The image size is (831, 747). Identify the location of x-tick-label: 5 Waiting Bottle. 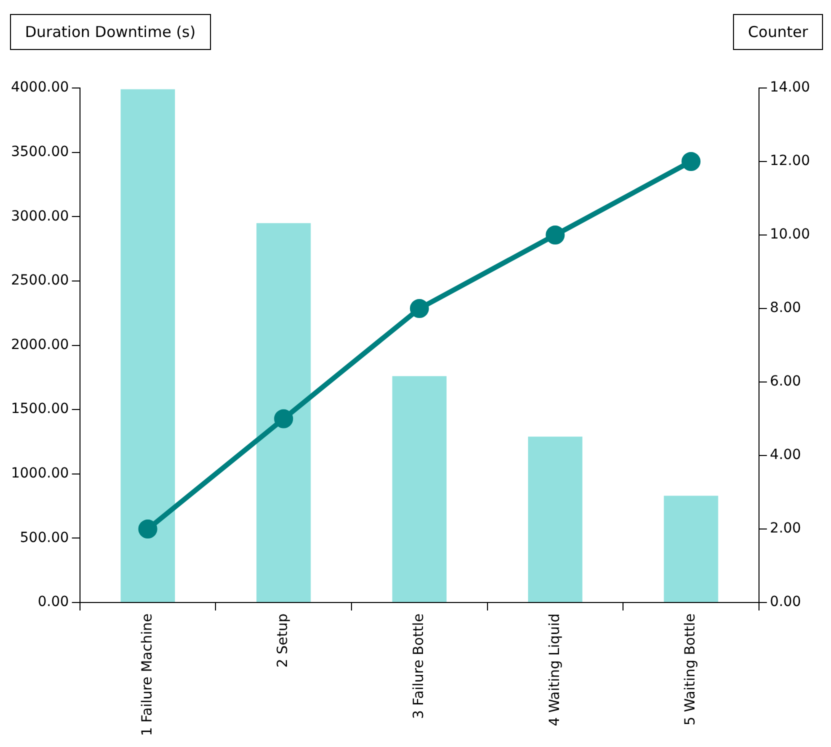
(690, 670).